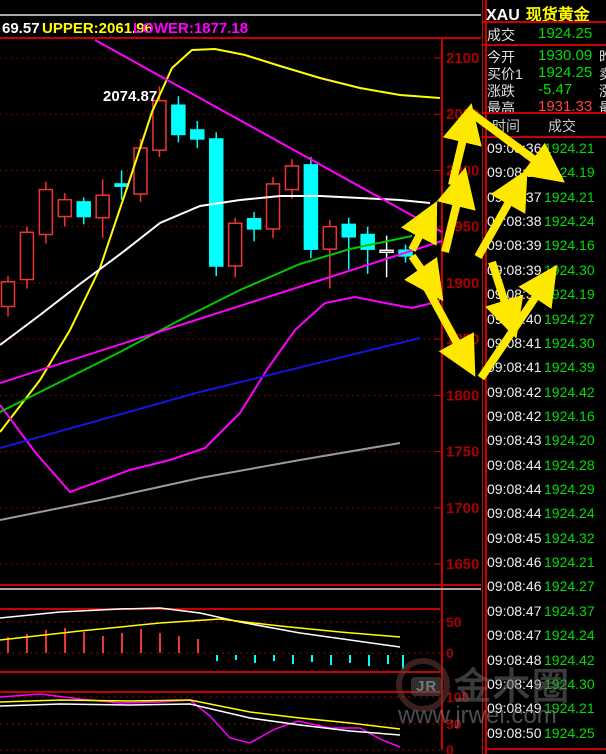  I want to click on tick-price: 1924.30, so click(569, 342).